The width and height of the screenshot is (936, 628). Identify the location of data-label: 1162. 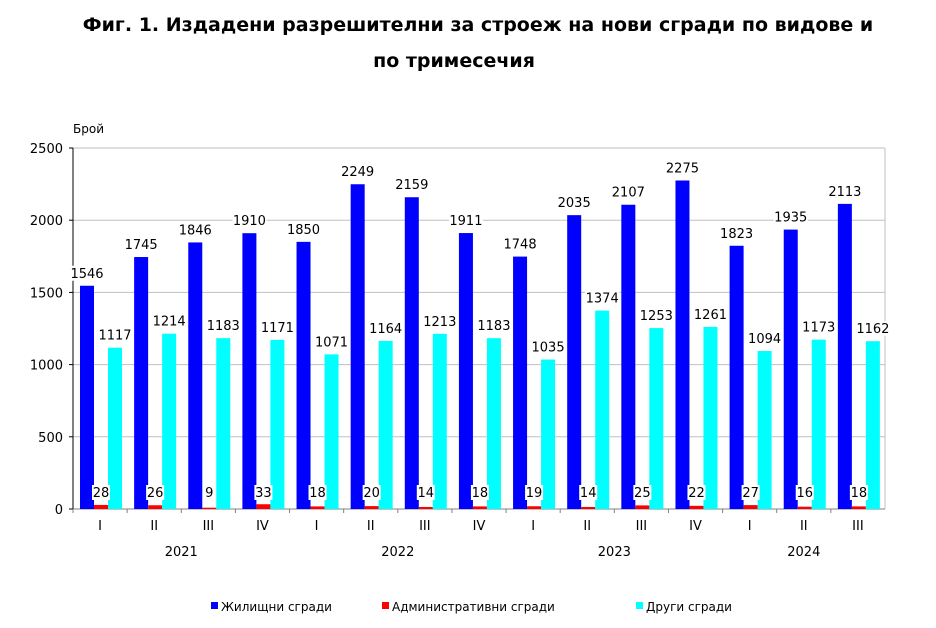
(872, 329).